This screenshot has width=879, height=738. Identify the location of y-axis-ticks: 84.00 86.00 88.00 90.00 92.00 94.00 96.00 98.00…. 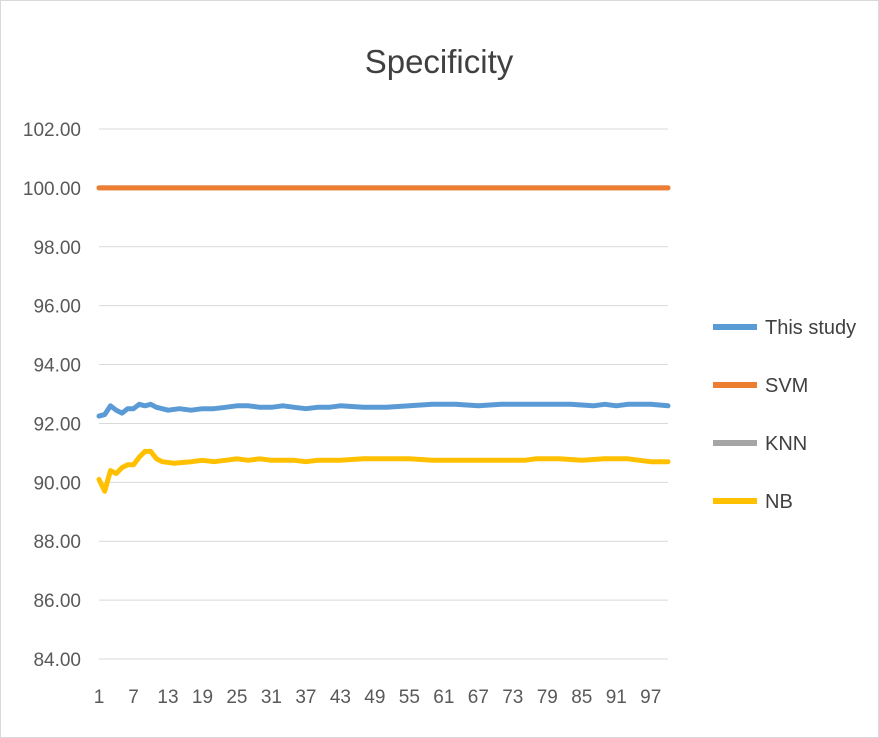
(52, 395).